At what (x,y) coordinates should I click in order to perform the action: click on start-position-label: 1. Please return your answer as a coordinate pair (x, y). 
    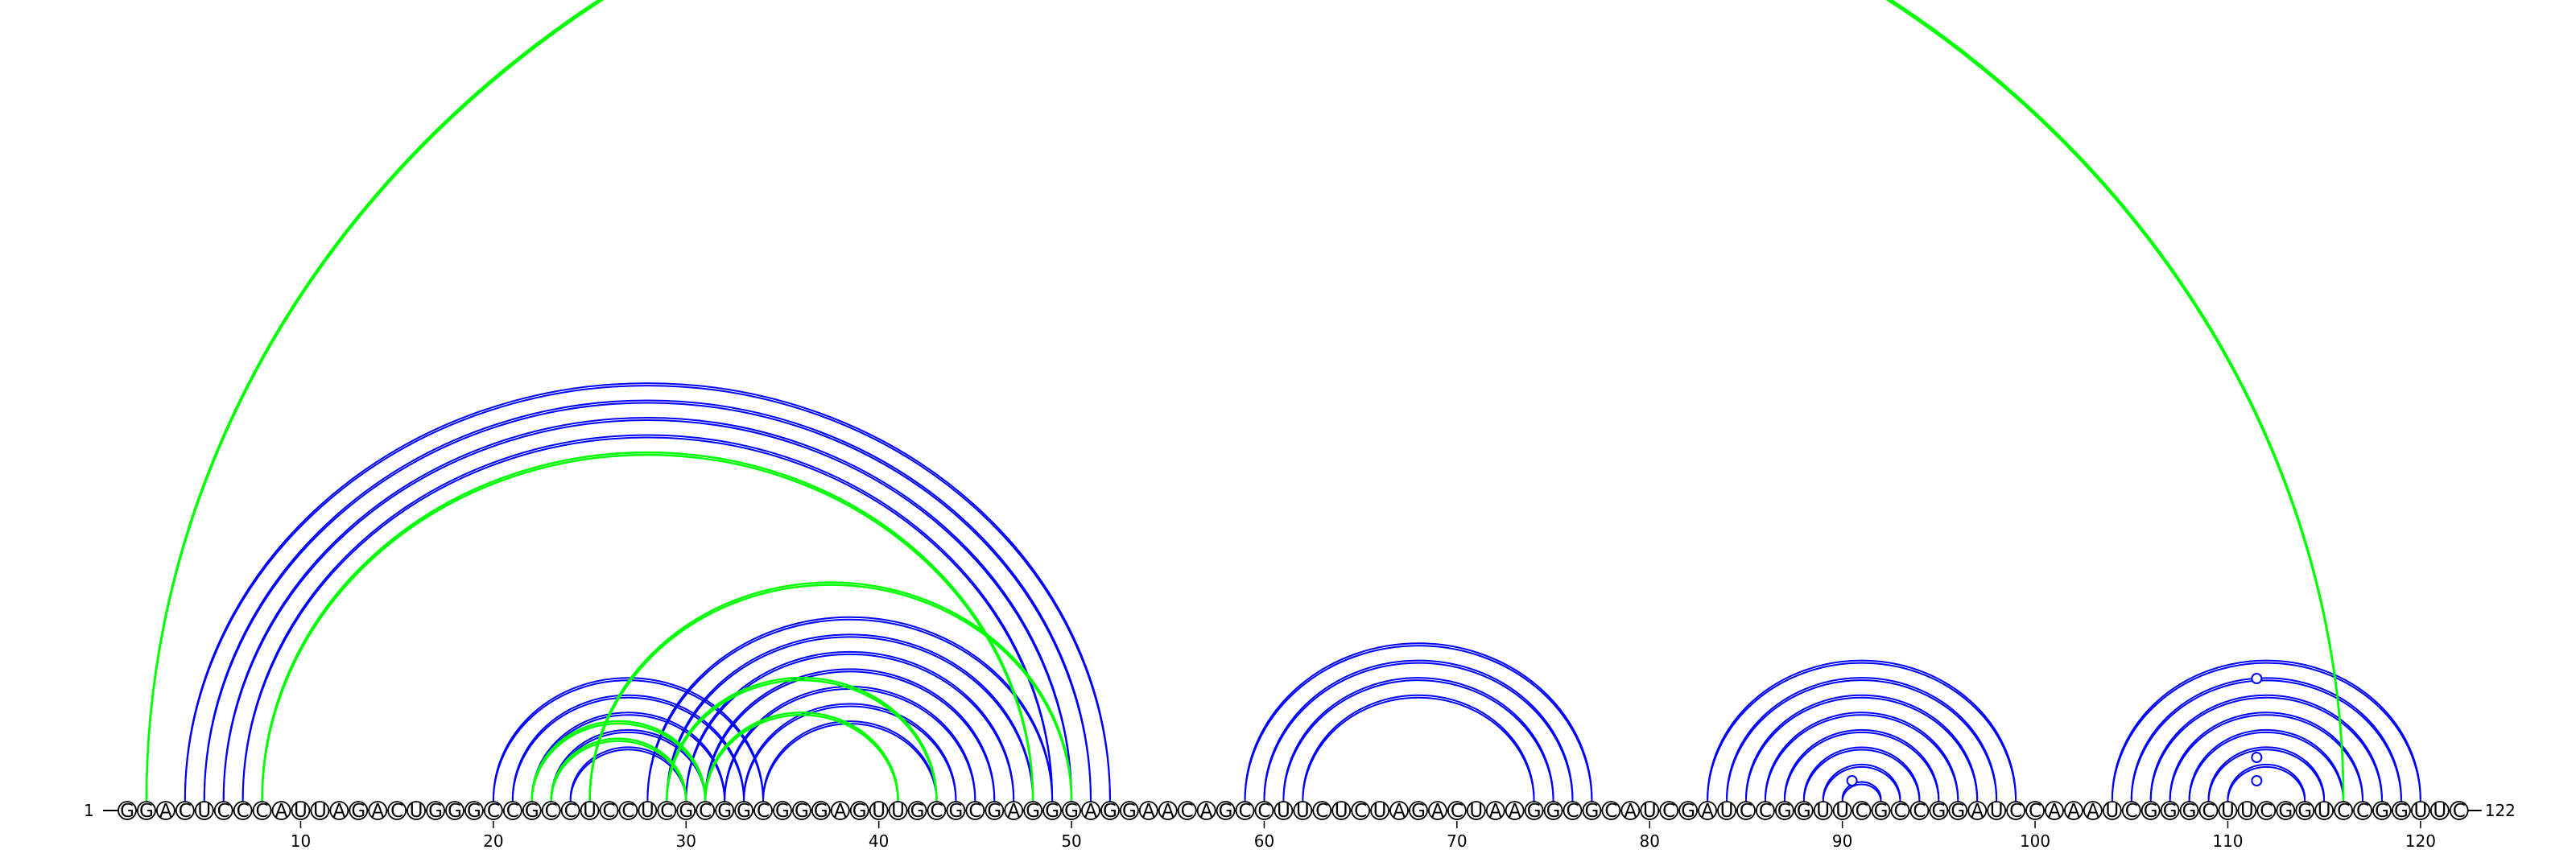
    Looking at the image, I should click on (89, 811).